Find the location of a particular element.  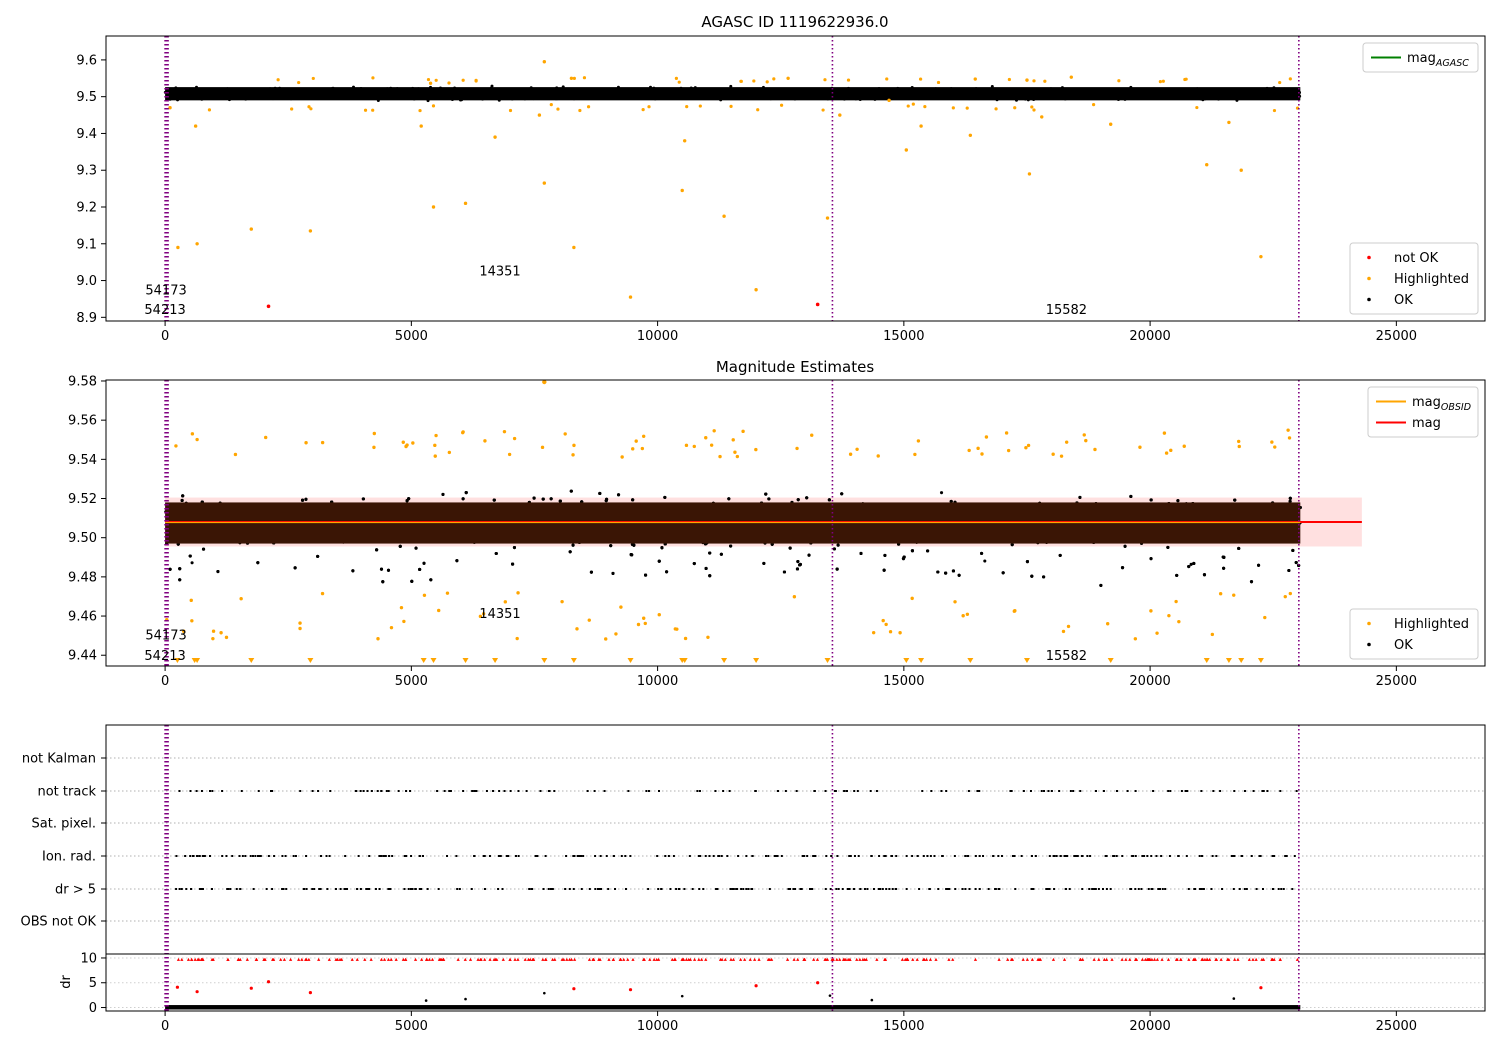

panel2-title: Magnitude Estimates is located at coordinates (795, 367).